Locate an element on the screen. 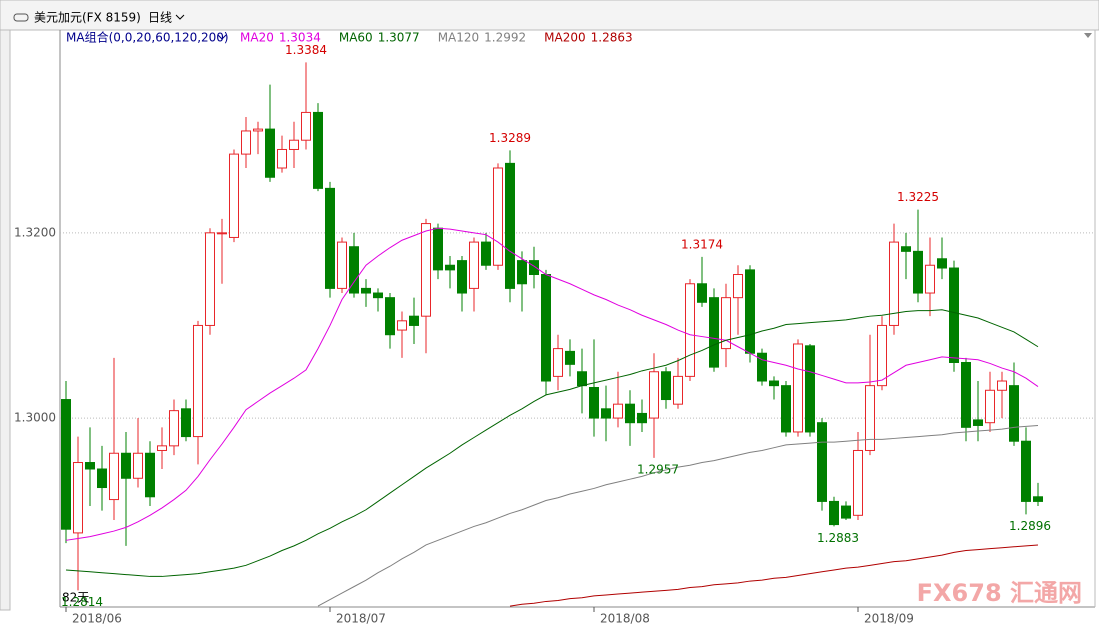  legend-value: 1.3077 is located at coordinates (399, 38).